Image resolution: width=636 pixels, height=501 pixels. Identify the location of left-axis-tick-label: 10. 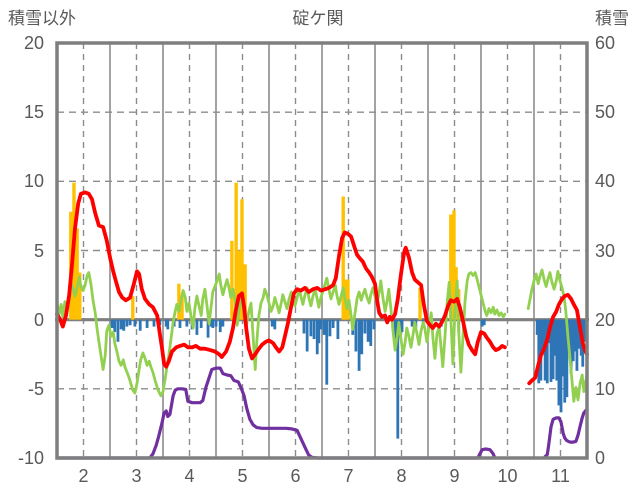
(33, 181).